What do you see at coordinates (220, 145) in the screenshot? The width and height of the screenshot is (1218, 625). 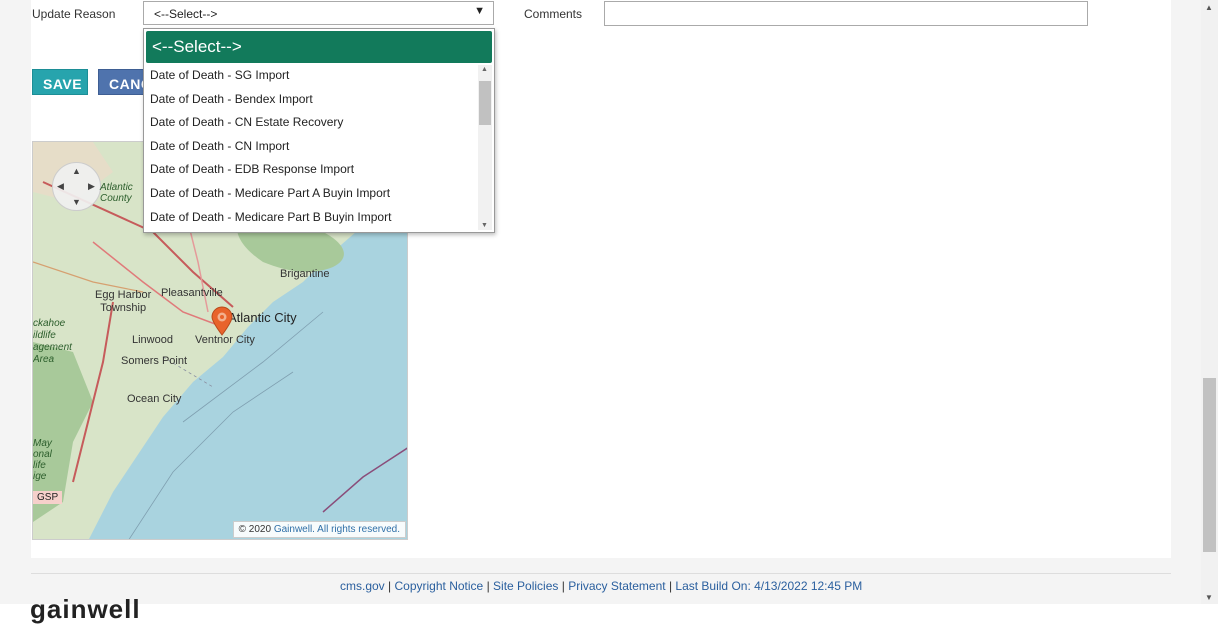 I see `dropdown-option: Date of Death - CN Import` at bounding box center [220, 145].